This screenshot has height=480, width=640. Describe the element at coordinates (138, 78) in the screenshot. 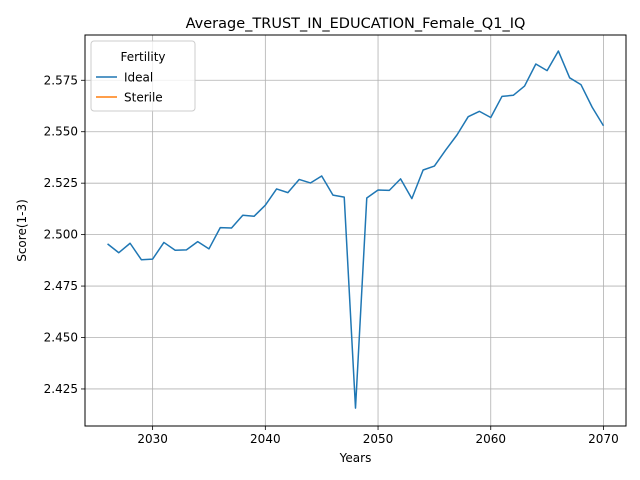

I see `legend-label-ideal: Ideal` at that location.